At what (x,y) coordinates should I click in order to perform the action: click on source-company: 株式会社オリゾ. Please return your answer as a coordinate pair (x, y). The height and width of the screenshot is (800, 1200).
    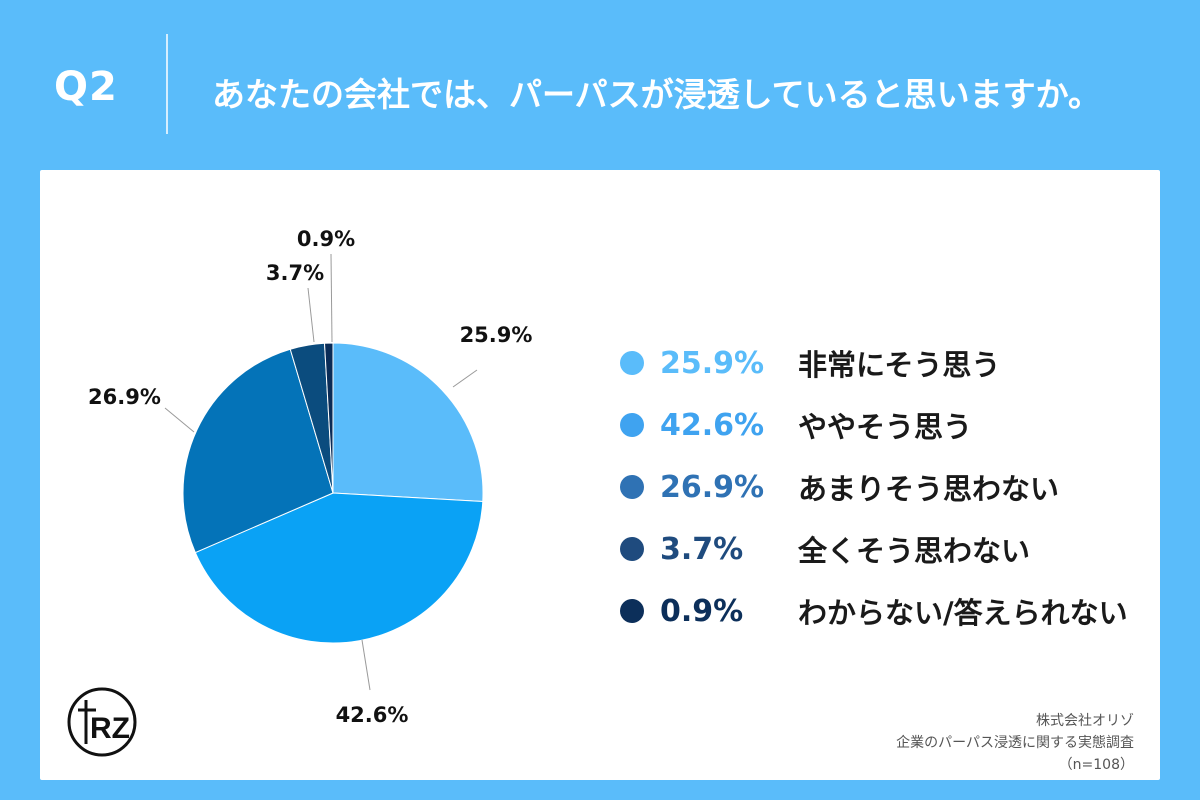
    Looking at the image, I should click on (1085, 721).